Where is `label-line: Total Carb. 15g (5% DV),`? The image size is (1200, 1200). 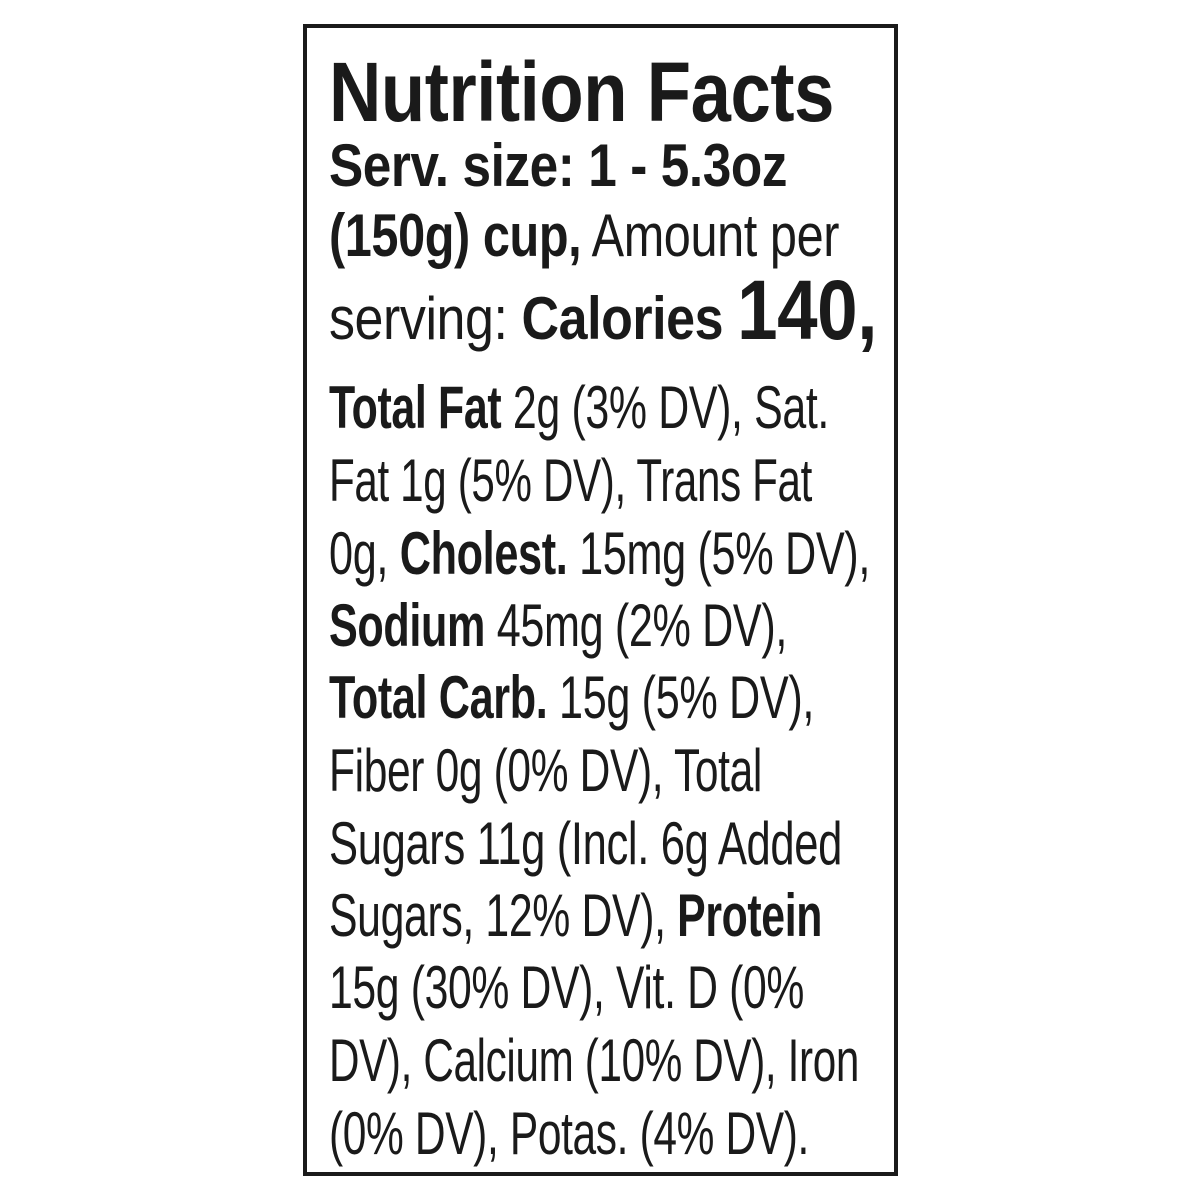 label-line: Total Carb. 15g (5% DV), is located at coordinates (571, 698).